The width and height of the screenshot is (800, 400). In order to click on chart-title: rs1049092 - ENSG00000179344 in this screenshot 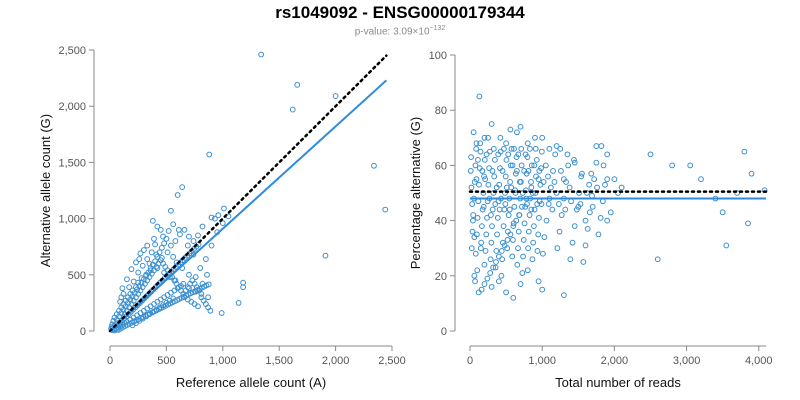, I will do `click(400, 12)`.